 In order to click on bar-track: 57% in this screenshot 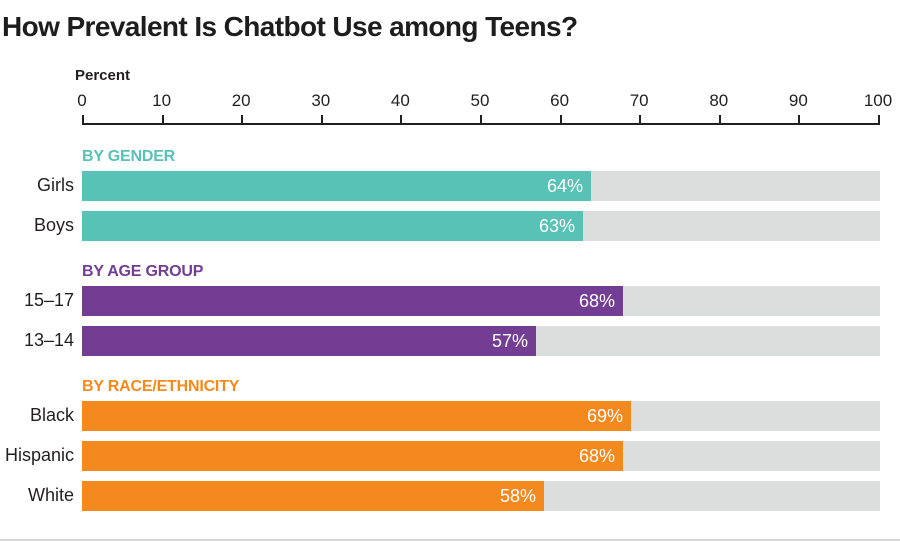, I will do `click(481, 341)`.